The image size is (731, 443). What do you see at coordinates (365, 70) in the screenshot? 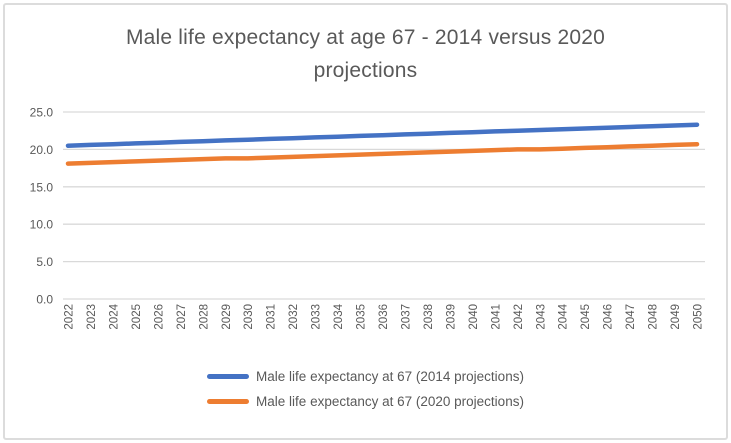
I see `chart-title-line2: projections` at bounding box center [365, 70].